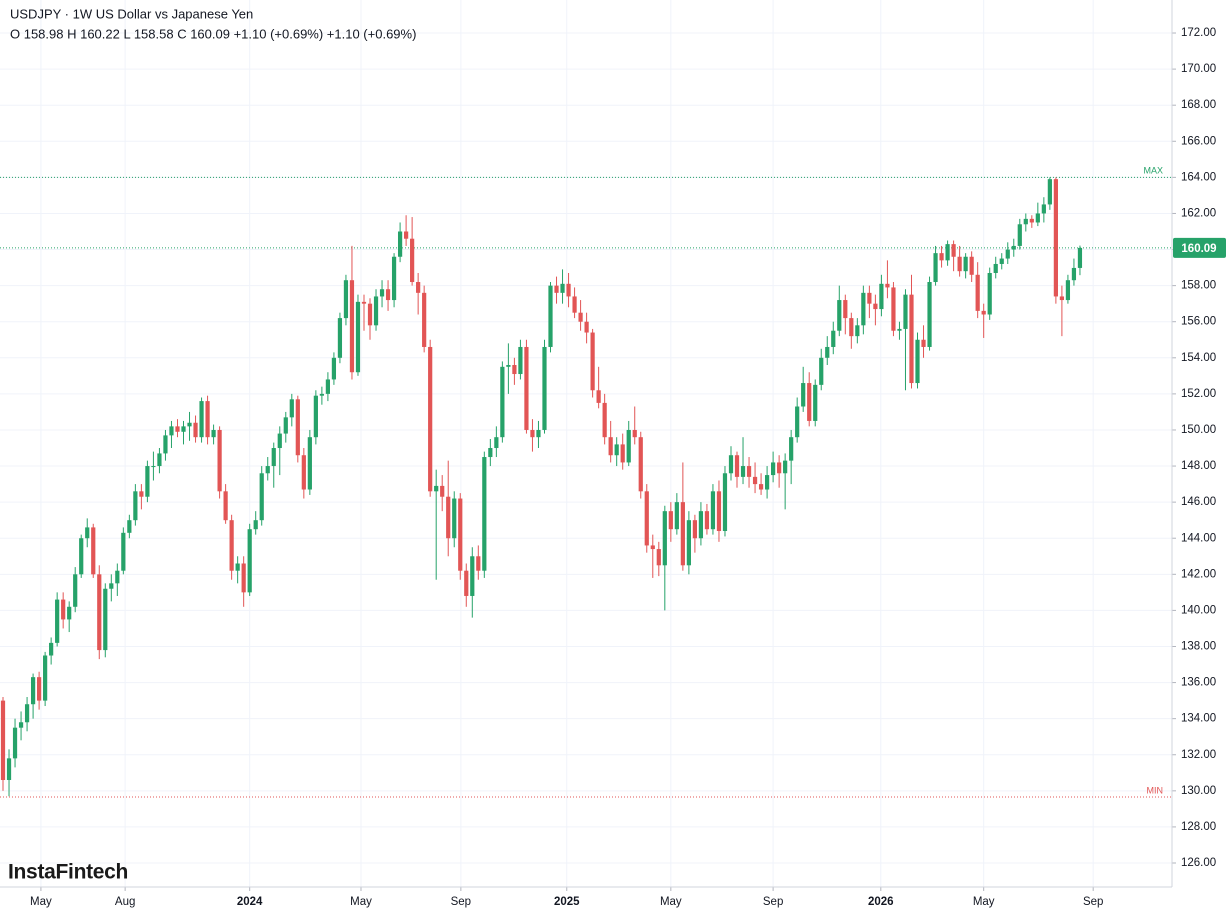 The width and height of the screenshot is (1227, 913). Describe the element at coordinates (1198, 647) in the screenshot. I see `y-tick-label: 138.00` at that location.